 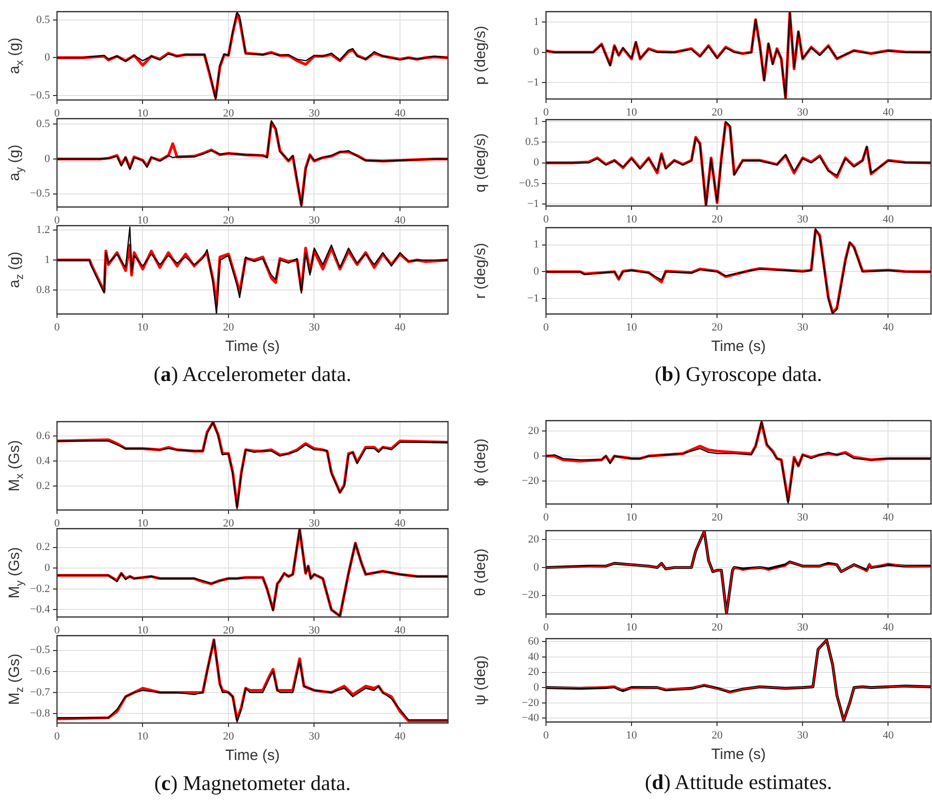 What do you see at coordinates (252, 783) in the screenshot?
I see `text: (c) Magnetometer data.` at bounding box center [252, 783].